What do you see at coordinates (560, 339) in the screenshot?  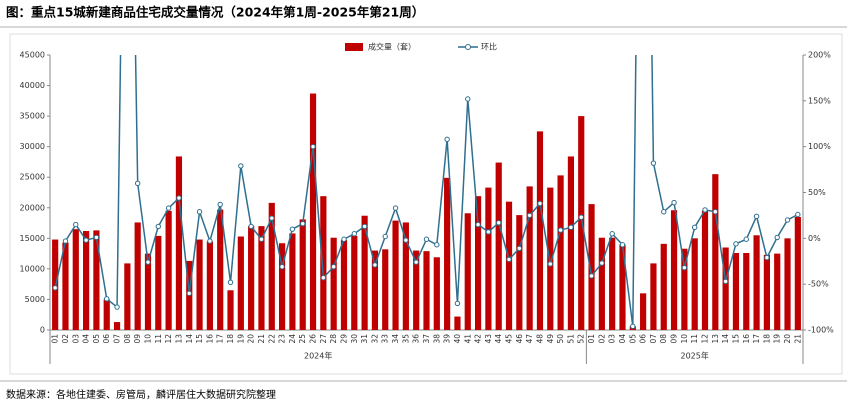 I see `x-tick-label: 50` at bounding box center [560, 339].